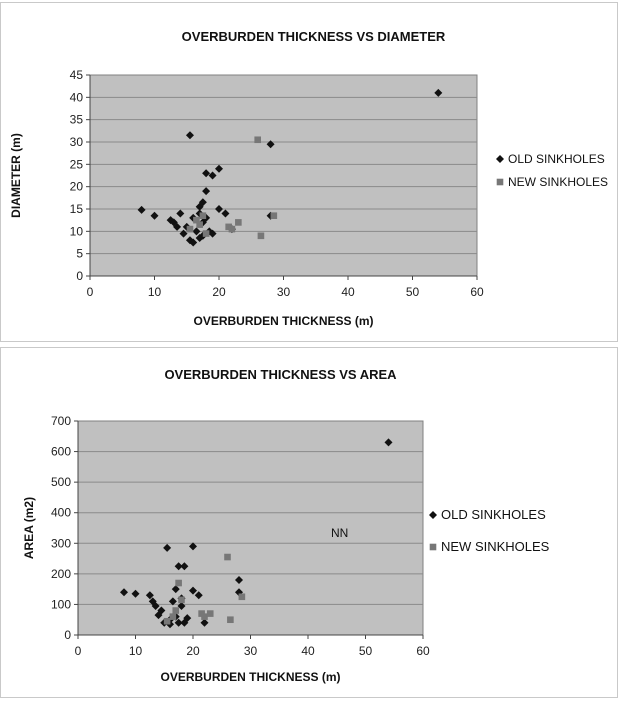 Image resolution: width=619 pixels, height=702 pixels. What do you see at coordinates (77, 97) in the screenshot?
I see `y-tick-label: 40` at bounding box center [77, 97].